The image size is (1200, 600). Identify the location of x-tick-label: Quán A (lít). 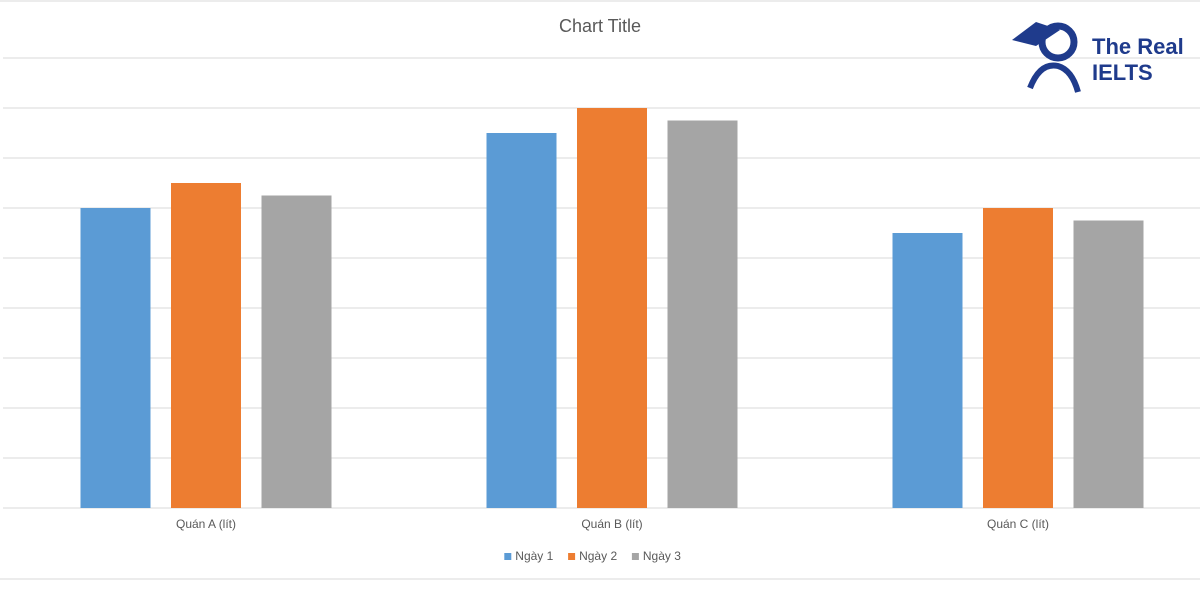
(206, 524).